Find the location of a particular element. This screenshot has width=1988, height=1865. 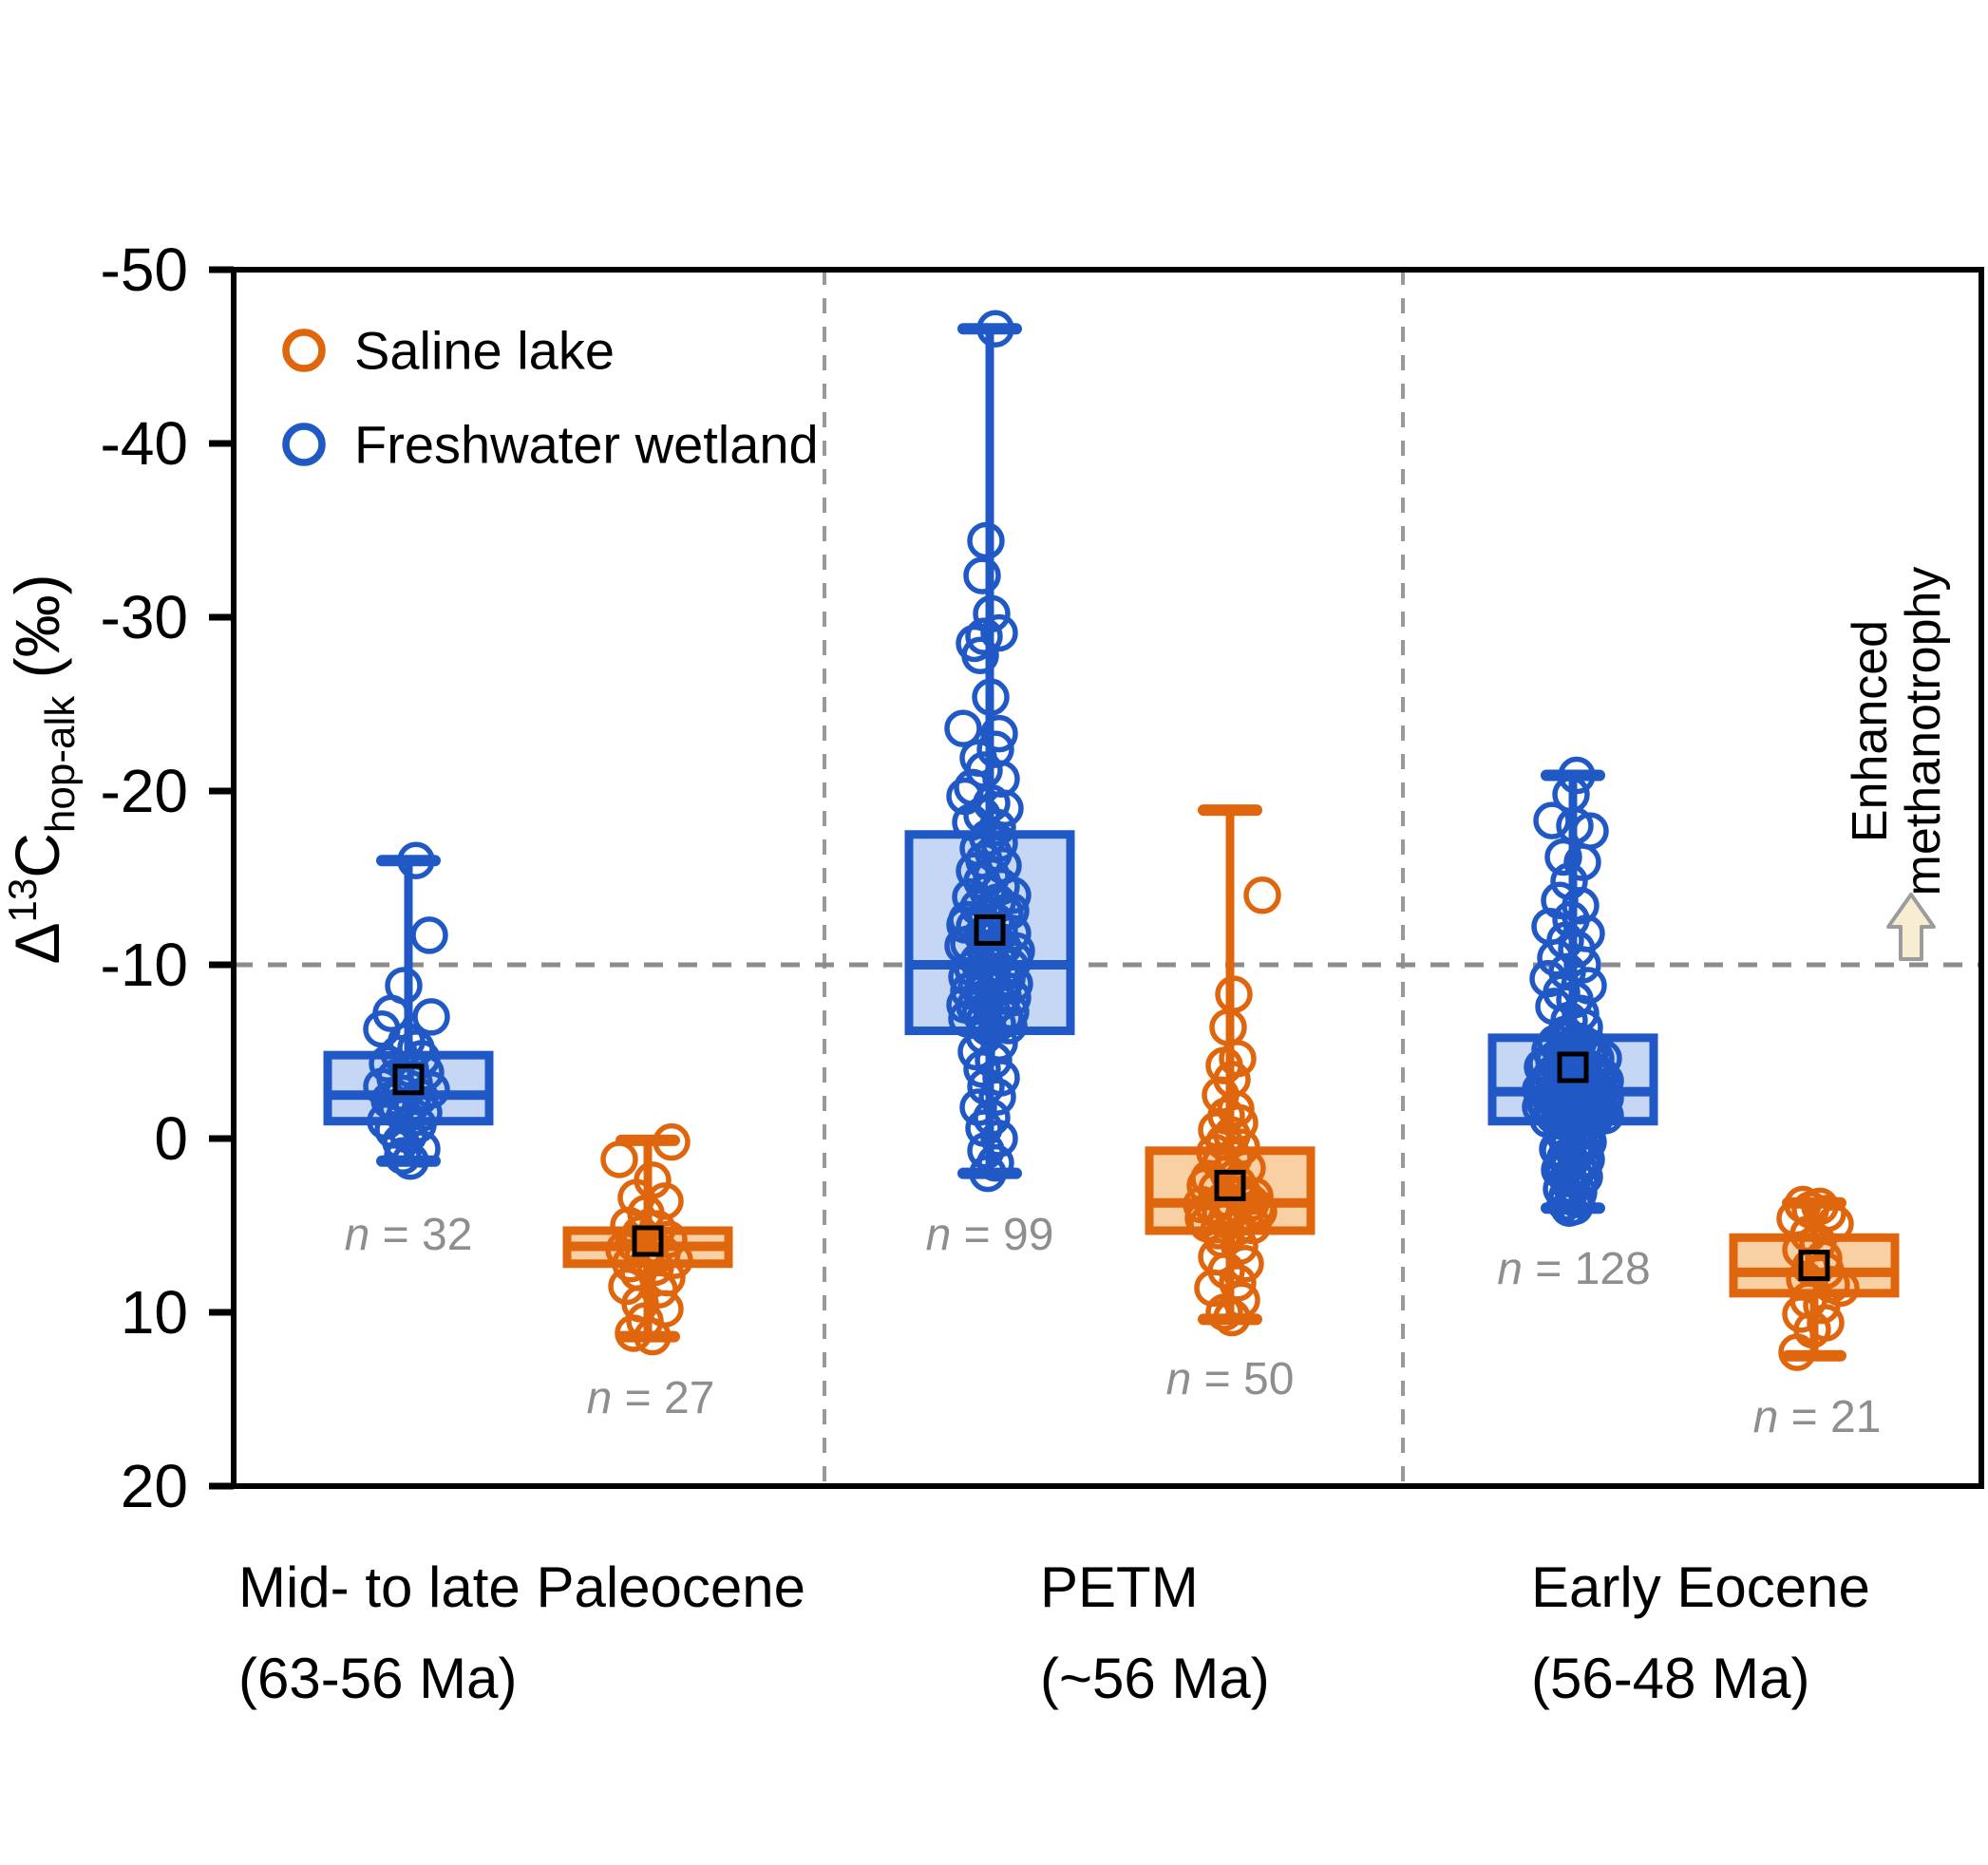

legend-marker-saline-lake is located at coordinates (304, 350).